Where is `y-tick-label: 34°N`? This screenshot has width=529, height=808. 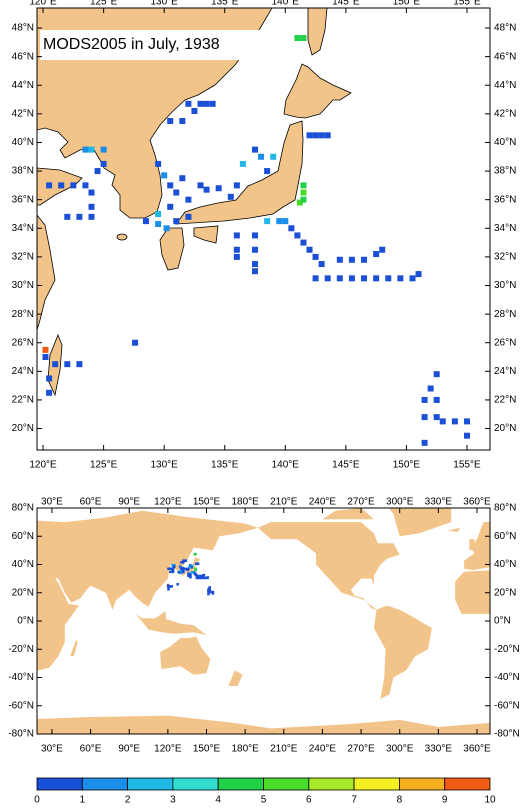 y-tick-label: 34°N is located at coordinates (505, 228).